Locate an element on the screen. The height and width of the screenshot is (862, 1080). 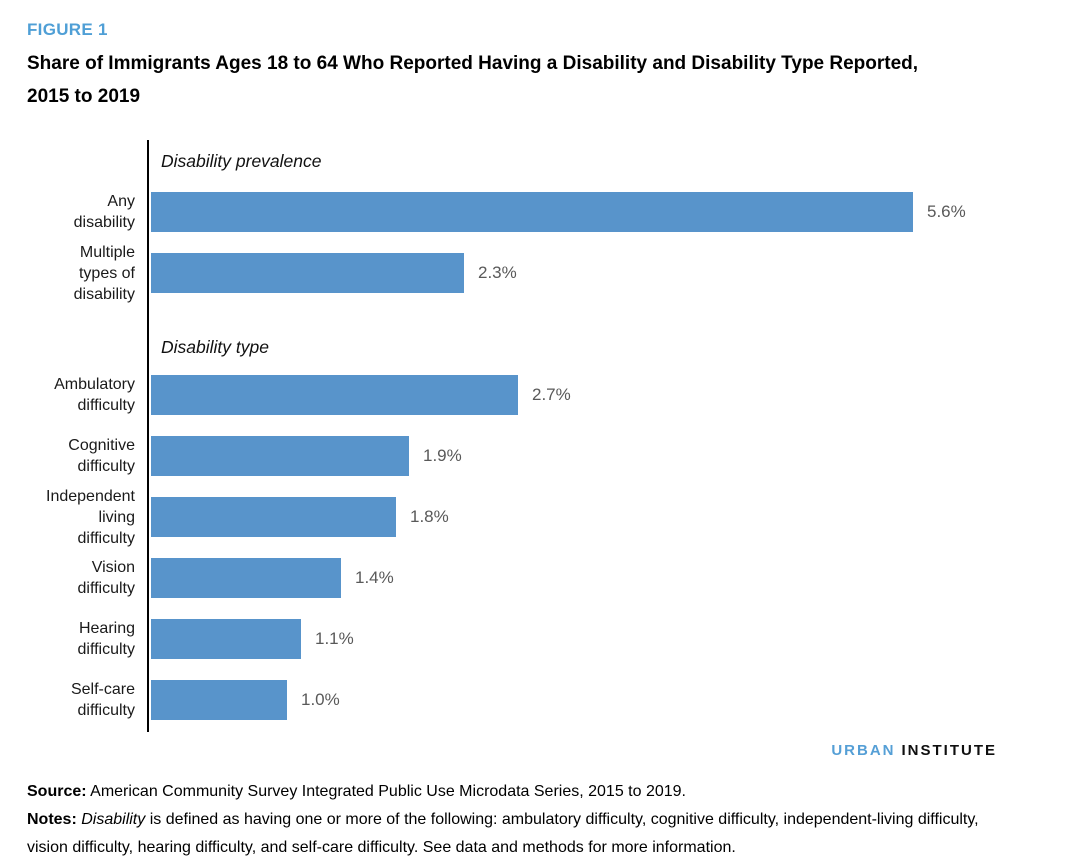
institute-wordmark-black: INSTITUTE is located at coordinates (949, 750).